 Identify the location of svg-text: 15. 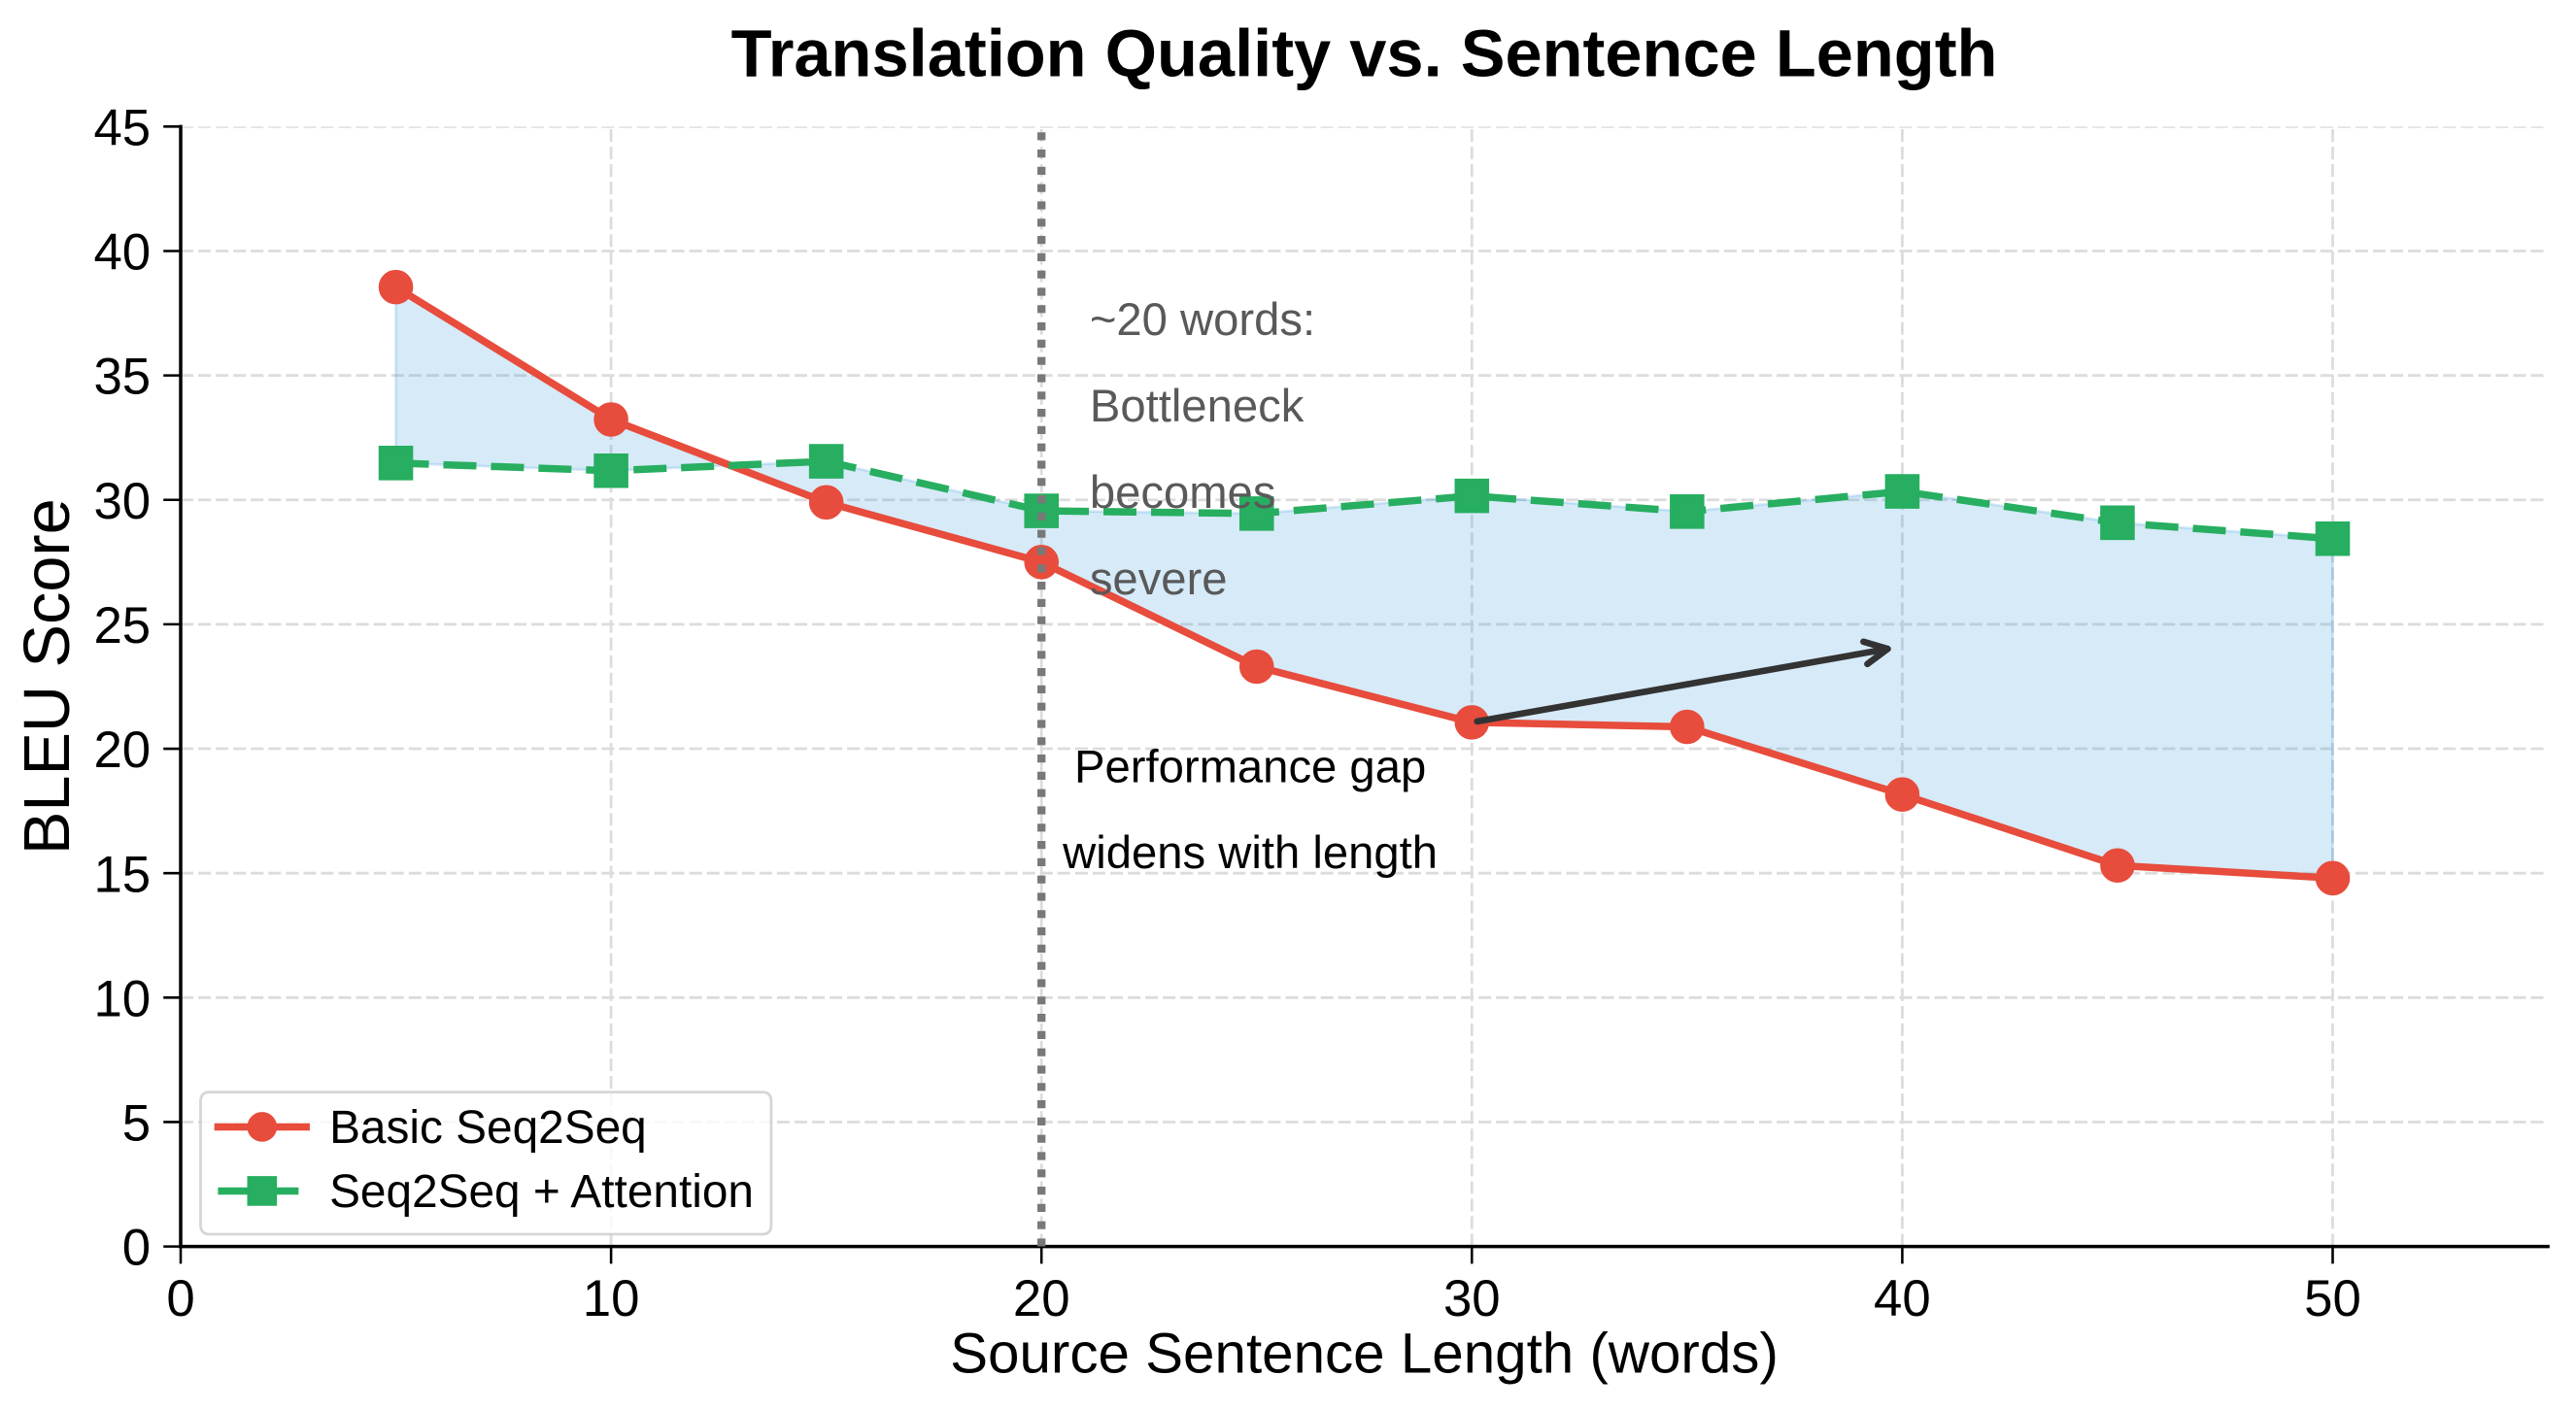
(122, 874).